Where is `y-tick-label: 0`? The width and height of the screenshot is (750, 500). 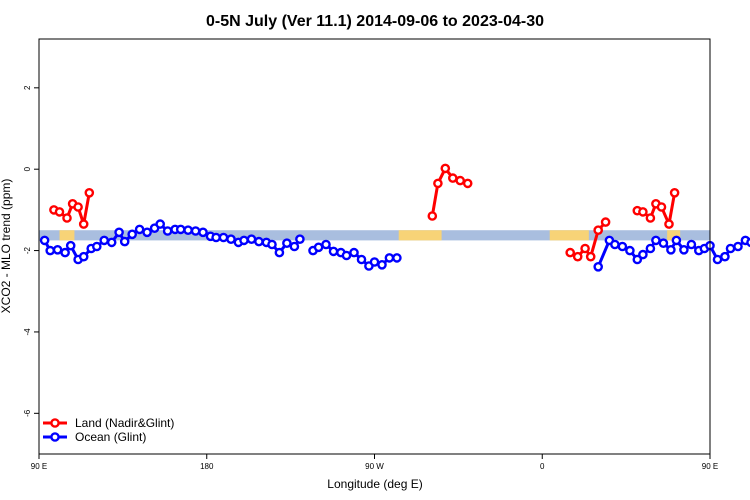 y-tick-label: 0 is located at coordinates (27, 168).